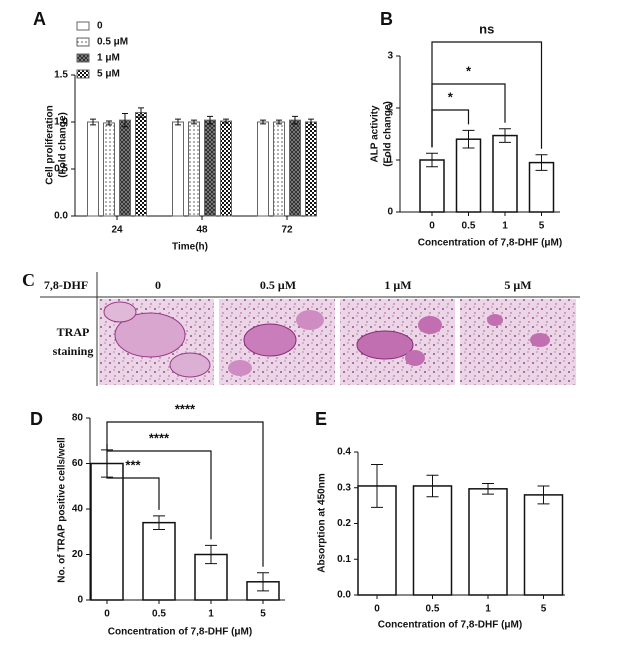  Describe the element at coordinates (61, 122) in the screenshot. I see `y-tick-label: 1.0` at that location.